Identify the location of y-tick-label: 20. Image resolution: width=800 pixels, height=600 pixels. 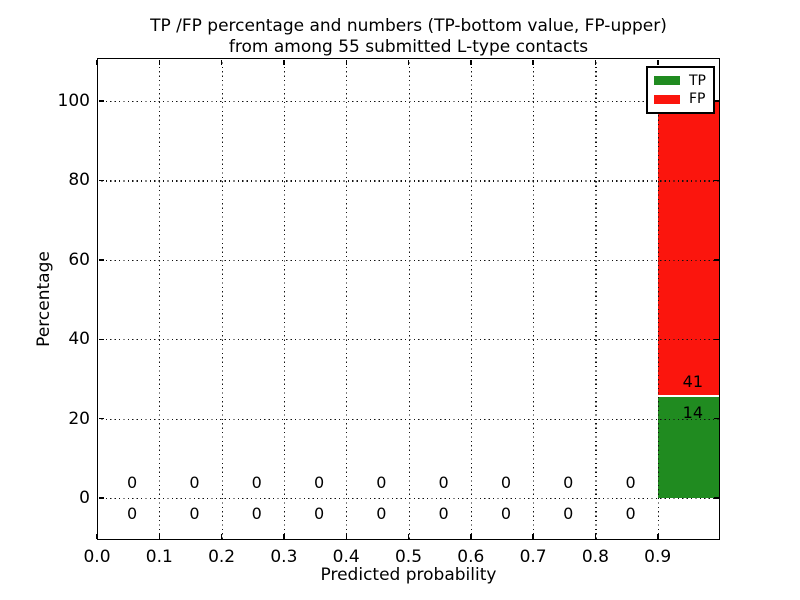
(79, 418).